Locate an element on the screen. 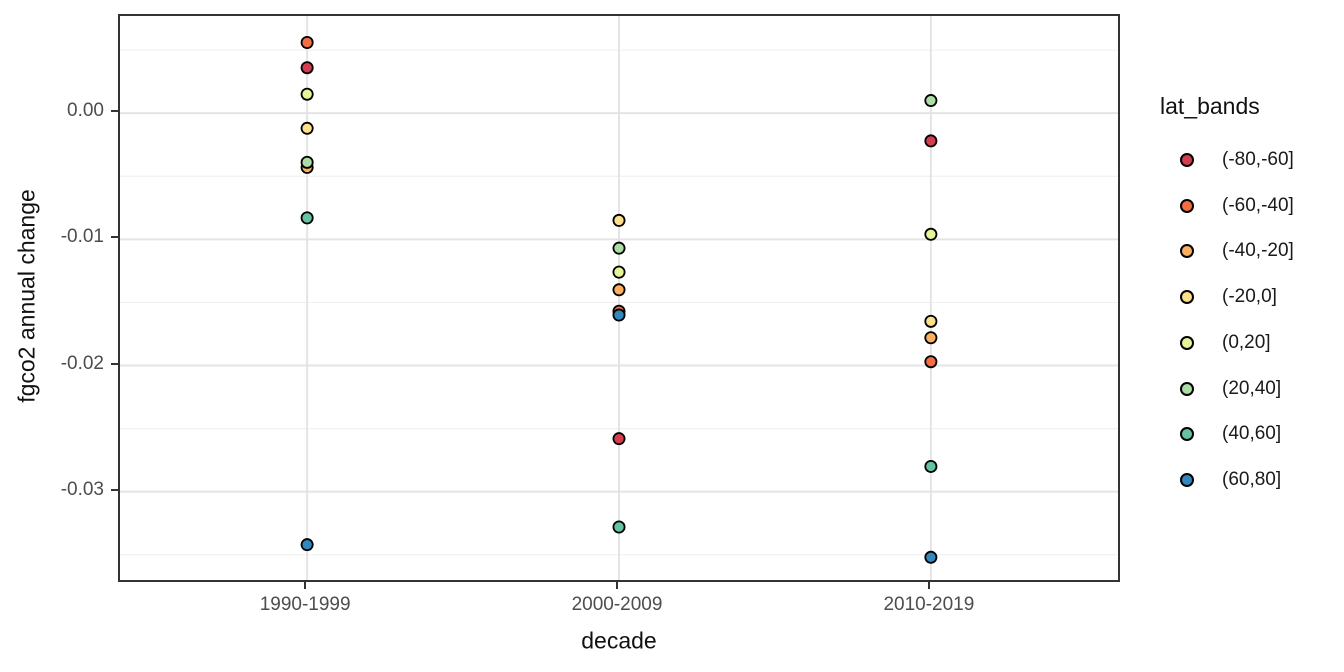  legend-entry-label: (-60,-40] is located at coordinates (1258, 205).